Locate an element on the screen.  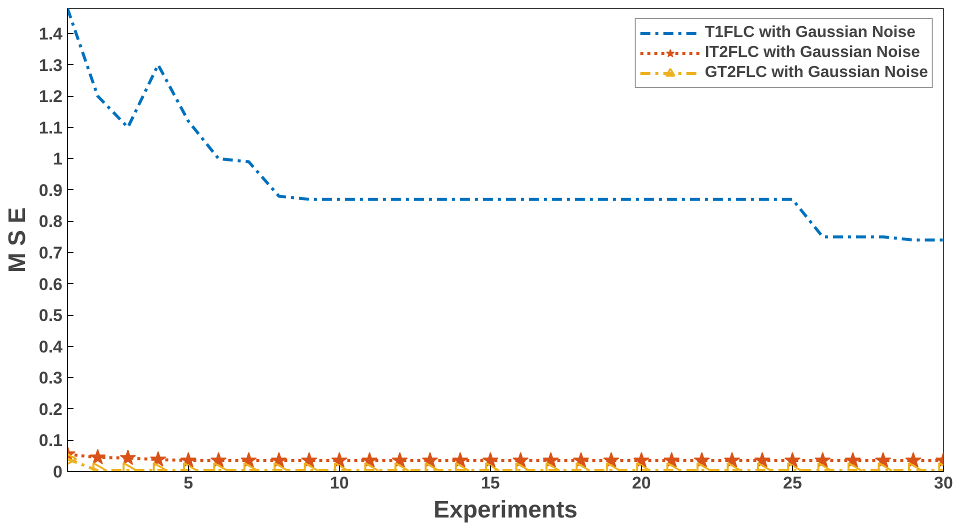
y-tick-label: 0.3 is located at coordinates (50, 378).